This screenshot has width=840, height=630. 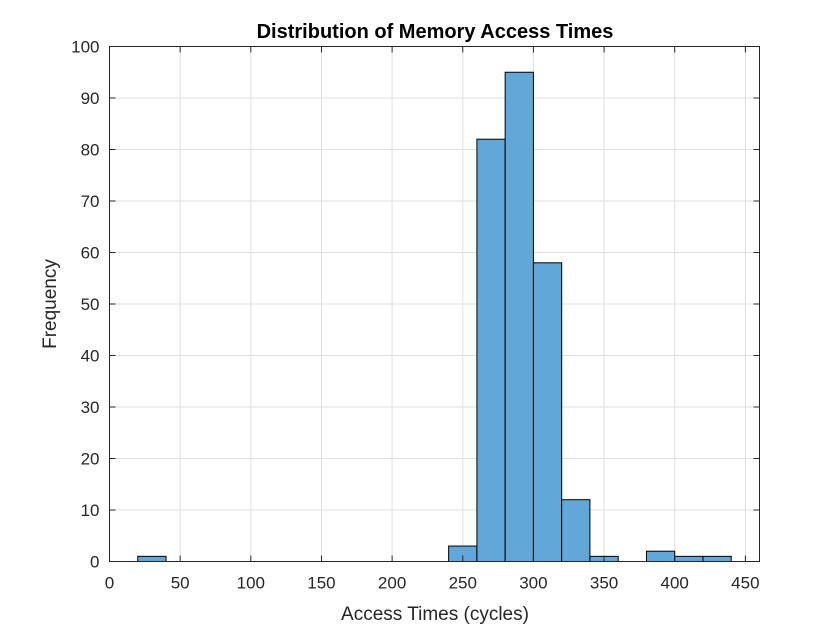 I want to click on y-tick-label: 0, so click(x=94, y=562).